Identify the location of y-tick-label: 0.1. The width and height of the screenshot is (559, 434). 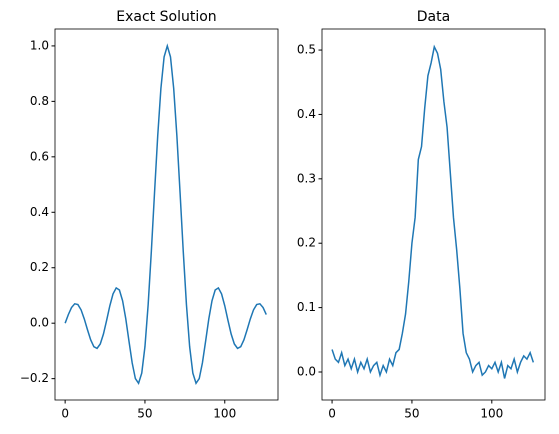
(306, 307).